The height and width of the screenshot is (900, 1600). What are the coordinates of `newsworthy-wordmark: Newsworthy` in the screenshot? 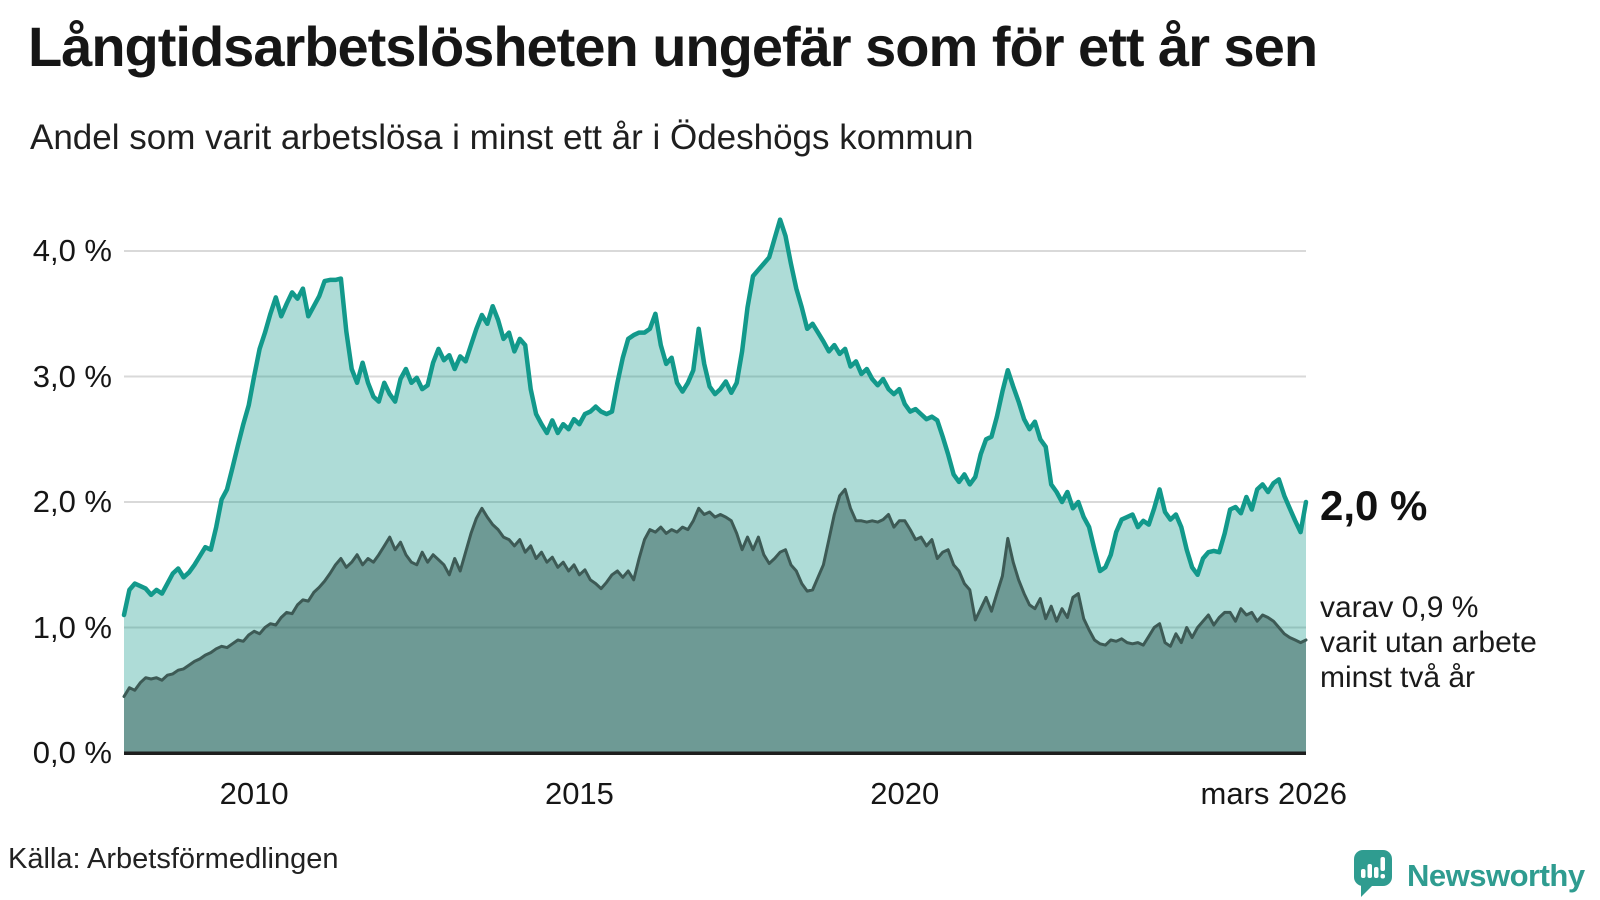 It's located at (1496, 875).